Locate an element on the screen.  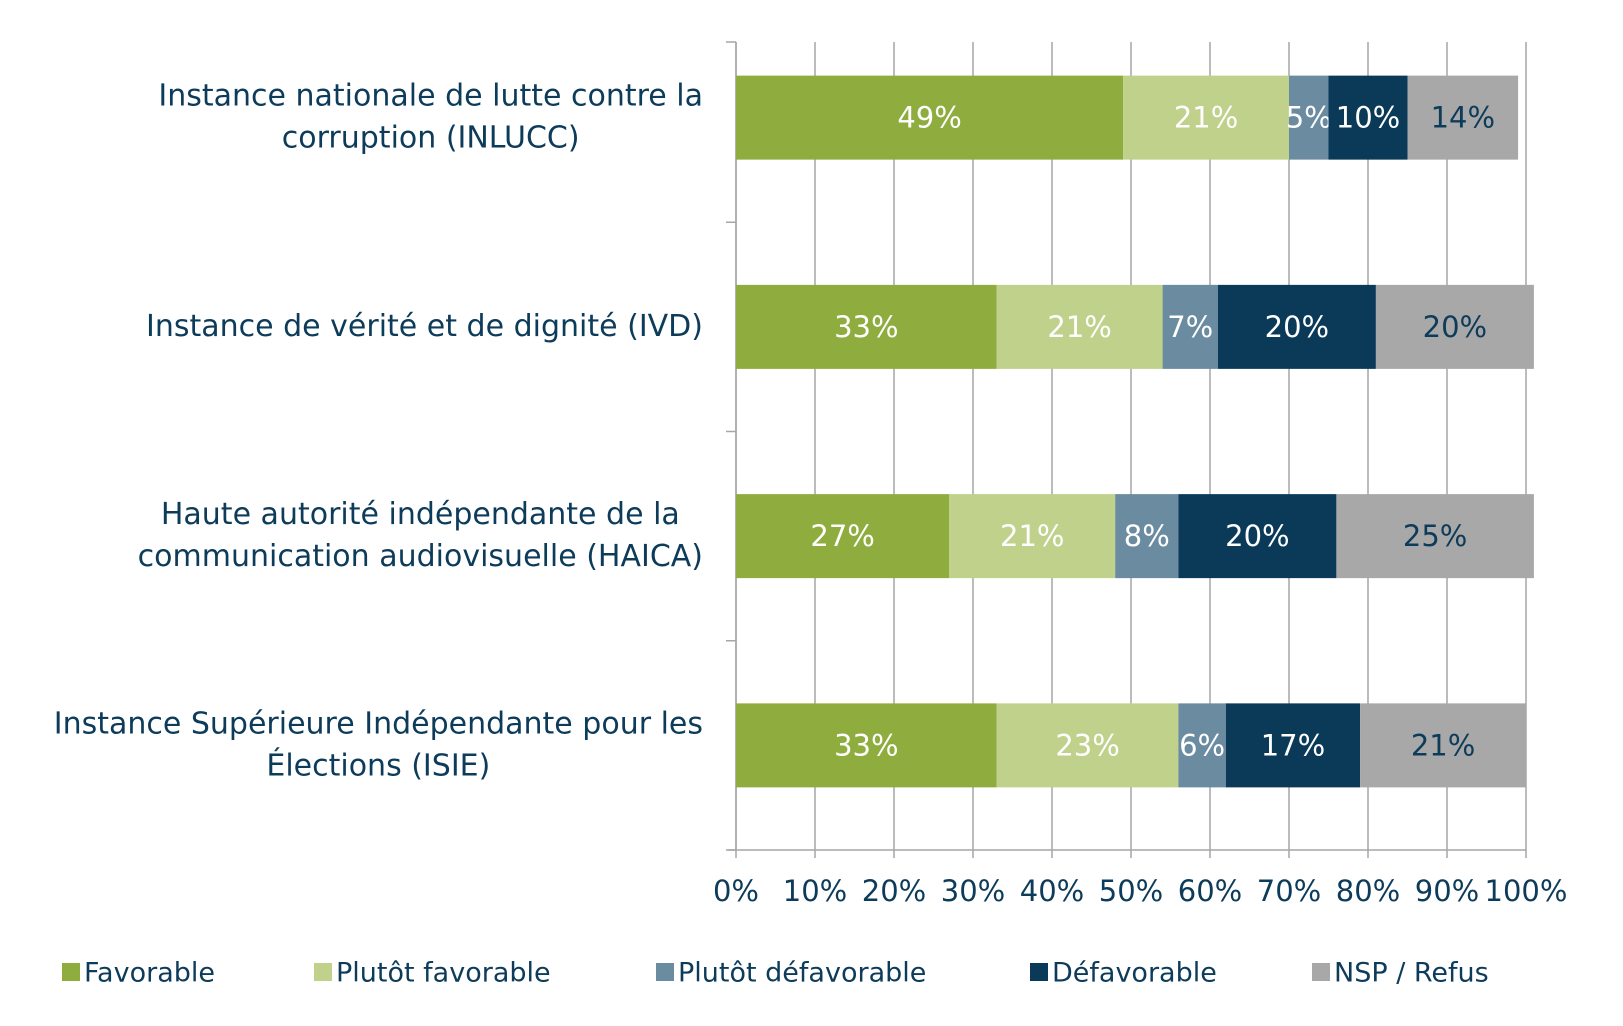
x-tick-label: 80% is located at coordinates (1368, 891).